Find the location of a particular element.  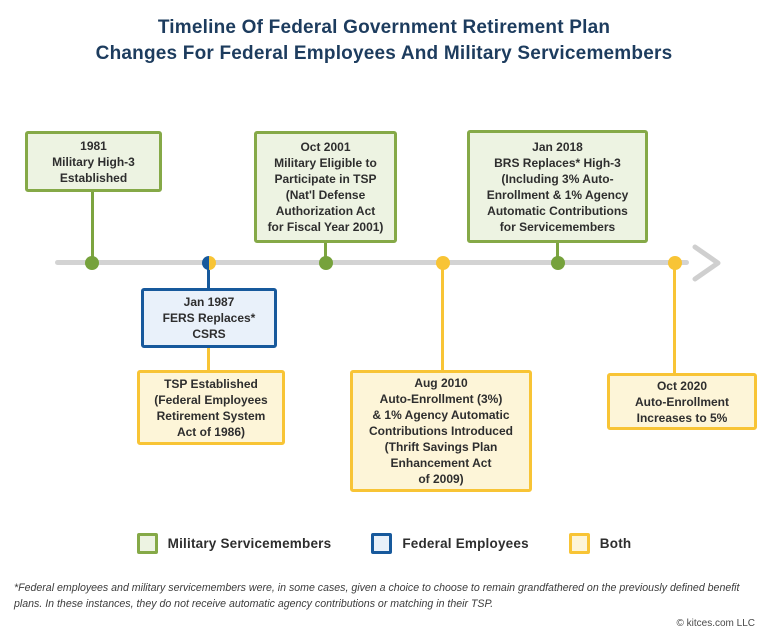

legend-item-federal: Federal Employees is located at coordinates (450, 543).